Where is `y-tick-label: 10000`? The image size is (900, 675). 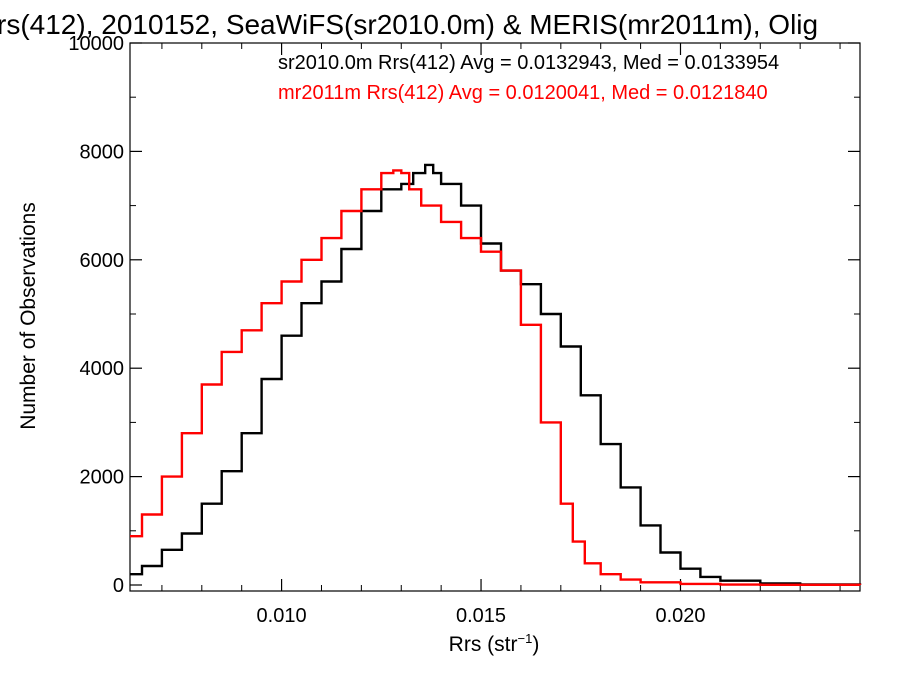
y-tick-label: 10000 is located at coordinates (96, 44).